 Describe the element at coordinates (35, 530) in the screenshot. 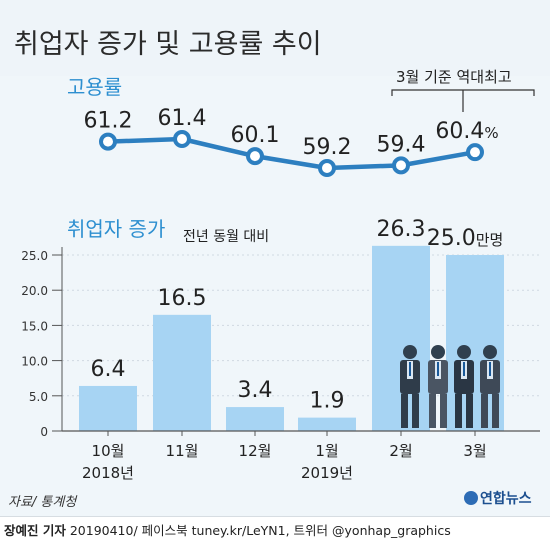

I see `reporter-name: 장예진 기자` at that location.